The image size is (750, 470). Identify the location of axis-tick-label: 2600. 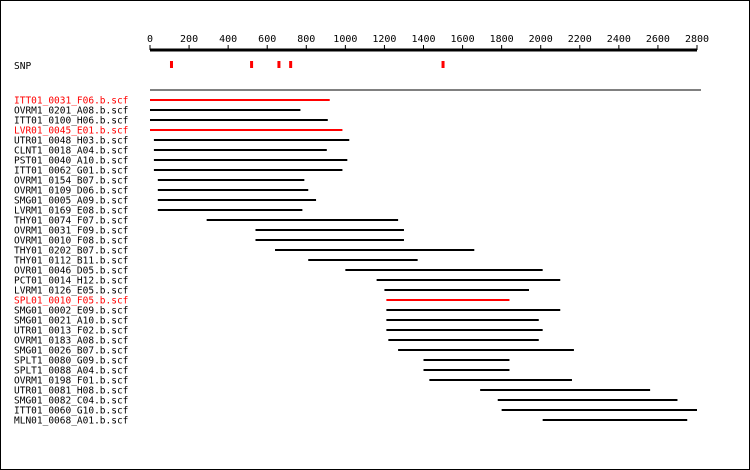
(658, 39).